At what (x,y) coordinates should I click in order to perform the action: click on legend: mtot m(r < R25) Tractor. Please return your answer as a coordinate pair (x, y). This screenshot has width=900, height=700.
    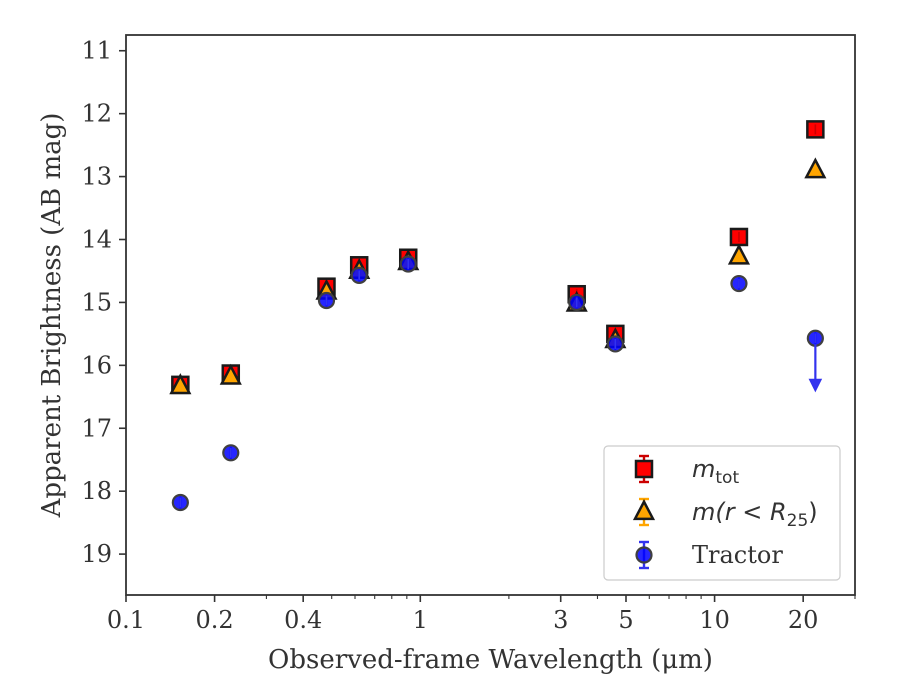
    Looking at the image, I should click on (722, 513).